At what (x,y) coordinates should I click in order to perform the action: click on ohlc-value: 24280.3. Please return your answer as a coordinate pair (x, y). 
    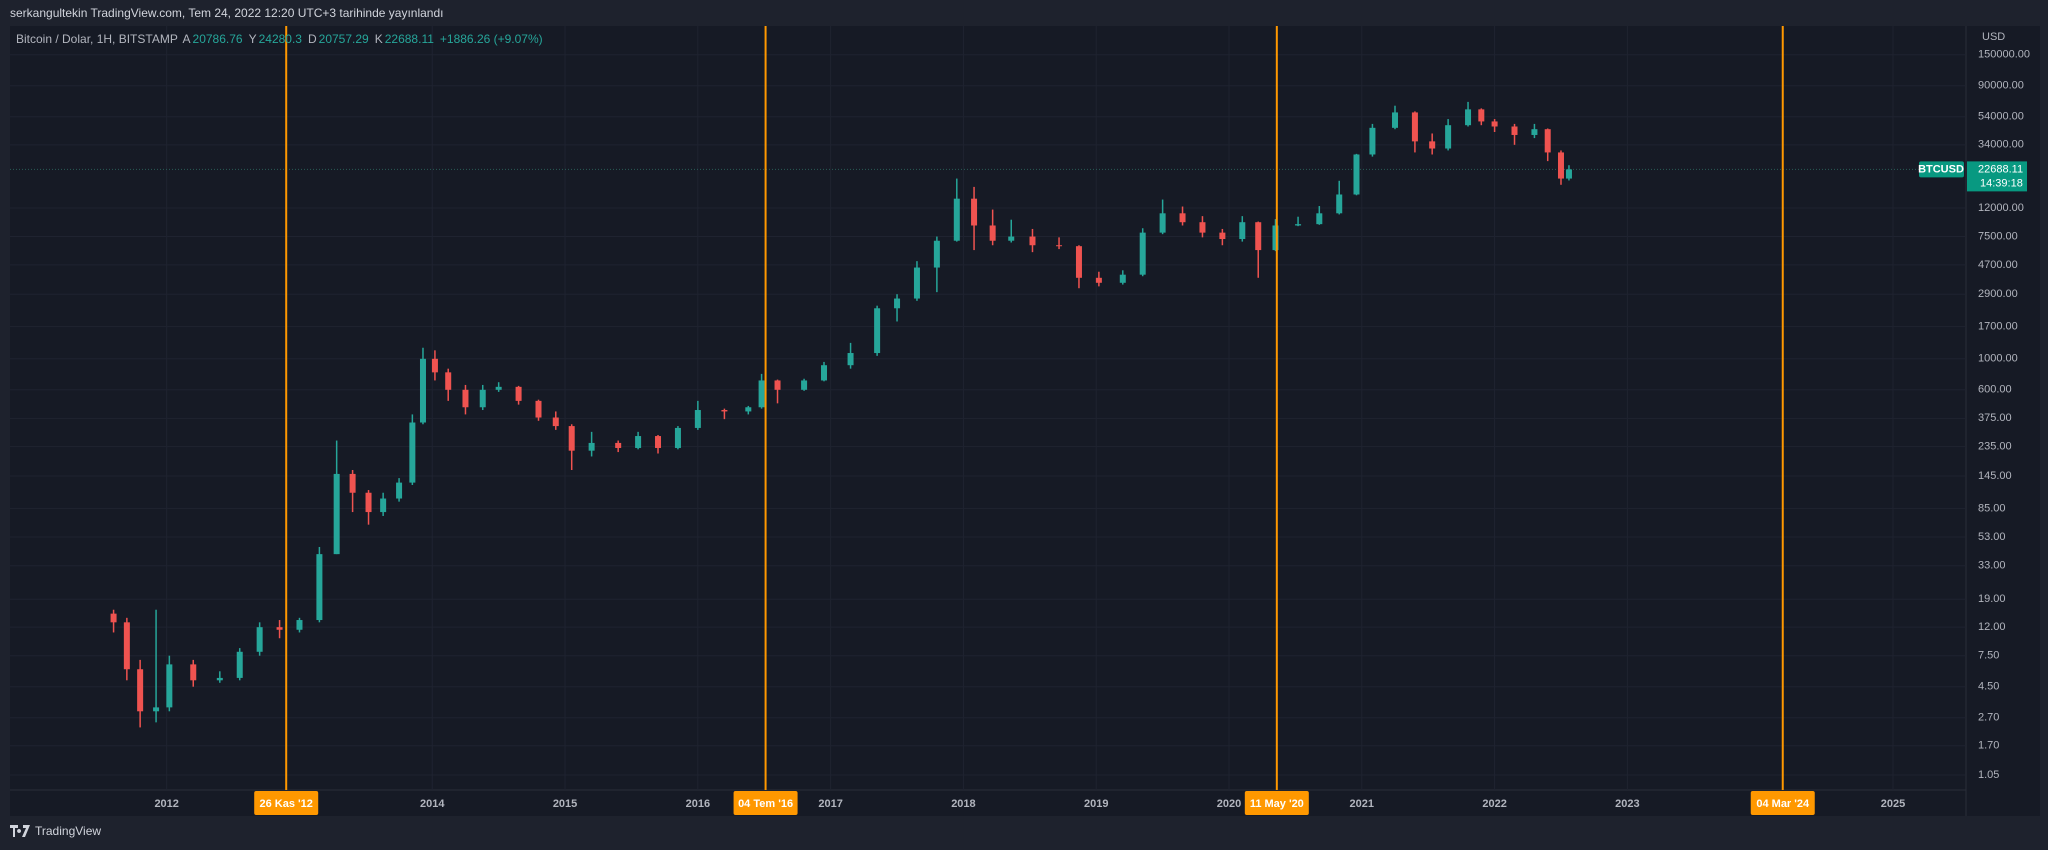
    Looking at the image, I should click on (280, 39).